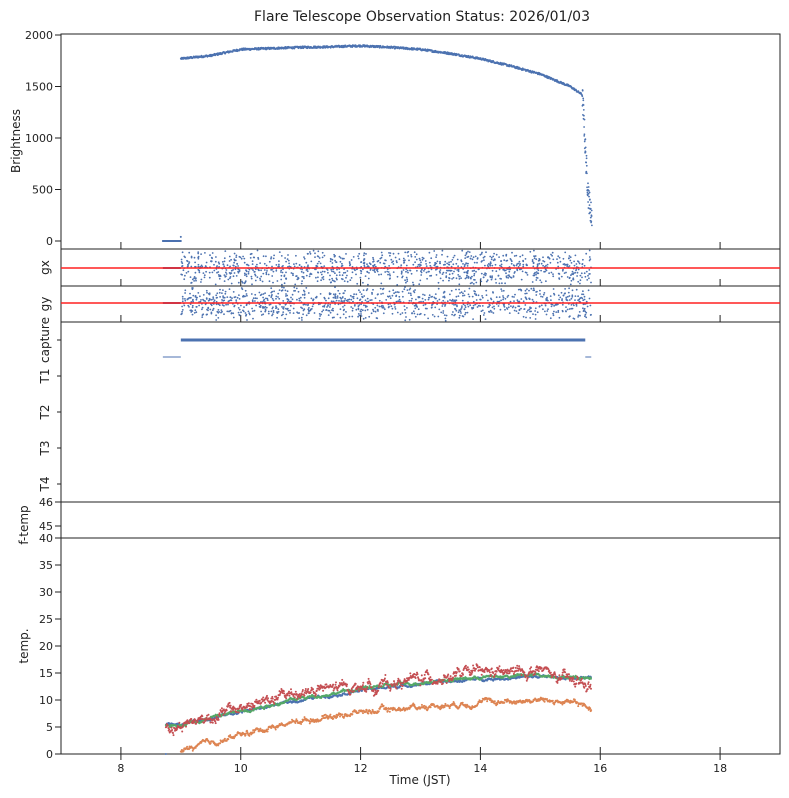  I want to click on f-temp-y-label: f-temp, so click(24, 524).